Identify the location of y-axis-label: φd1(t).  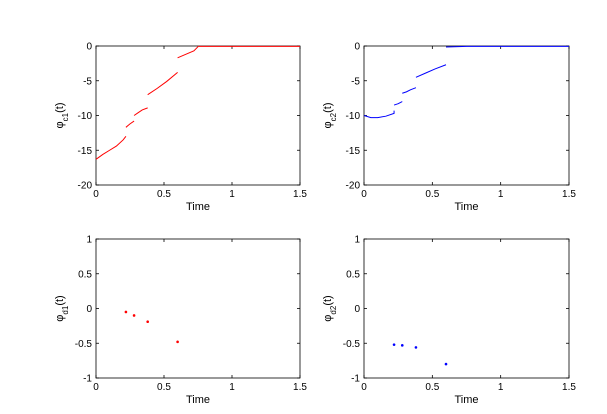
(62, 308).